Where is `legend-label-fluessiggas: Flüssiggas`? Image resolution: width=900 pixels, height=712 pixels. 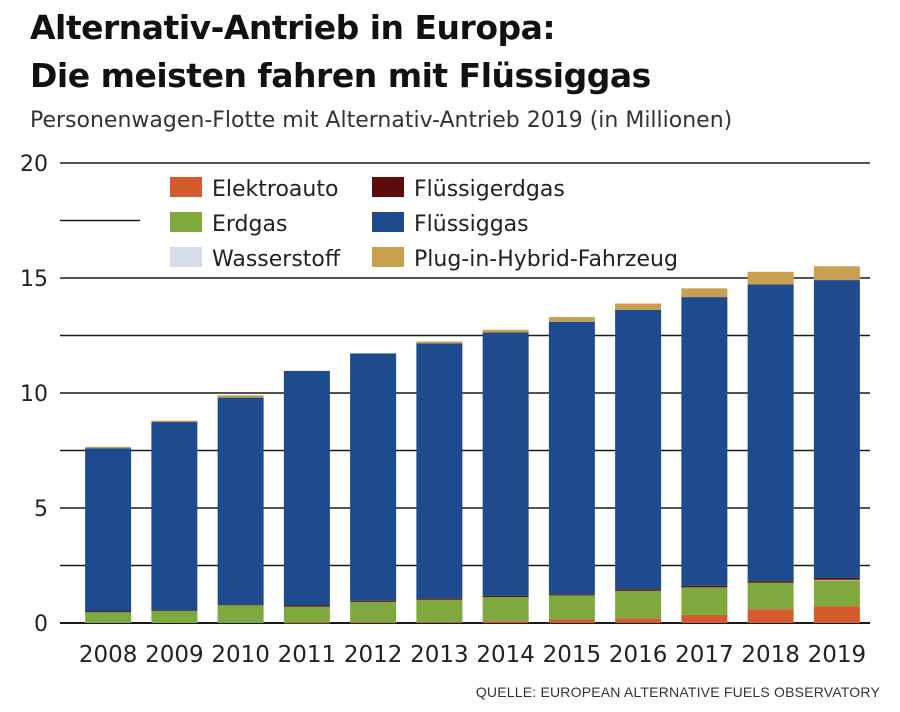
legend-label-fluessiggas: Flüssiggas is located at coordinates (471, 224).